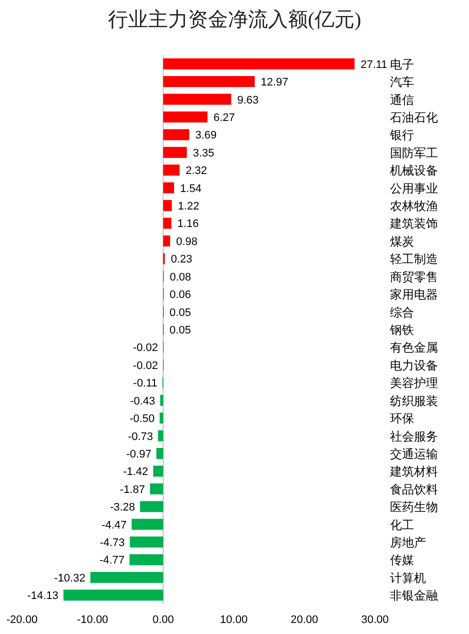 This screenshot has height=634, width=469. I want to click on y-tick-label: 建筑材料, so click(413, 471).